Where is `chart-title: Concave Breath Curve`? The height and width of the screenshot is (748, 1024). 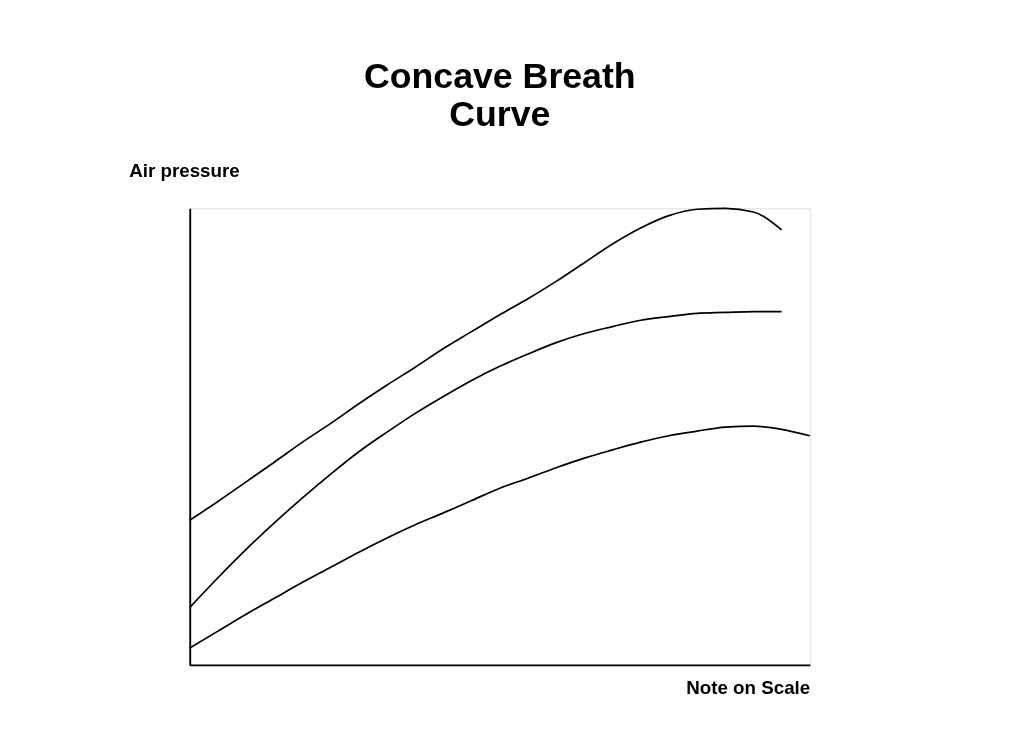
chart-title: Concave Breath Curve is located at coordinates (499, 95).